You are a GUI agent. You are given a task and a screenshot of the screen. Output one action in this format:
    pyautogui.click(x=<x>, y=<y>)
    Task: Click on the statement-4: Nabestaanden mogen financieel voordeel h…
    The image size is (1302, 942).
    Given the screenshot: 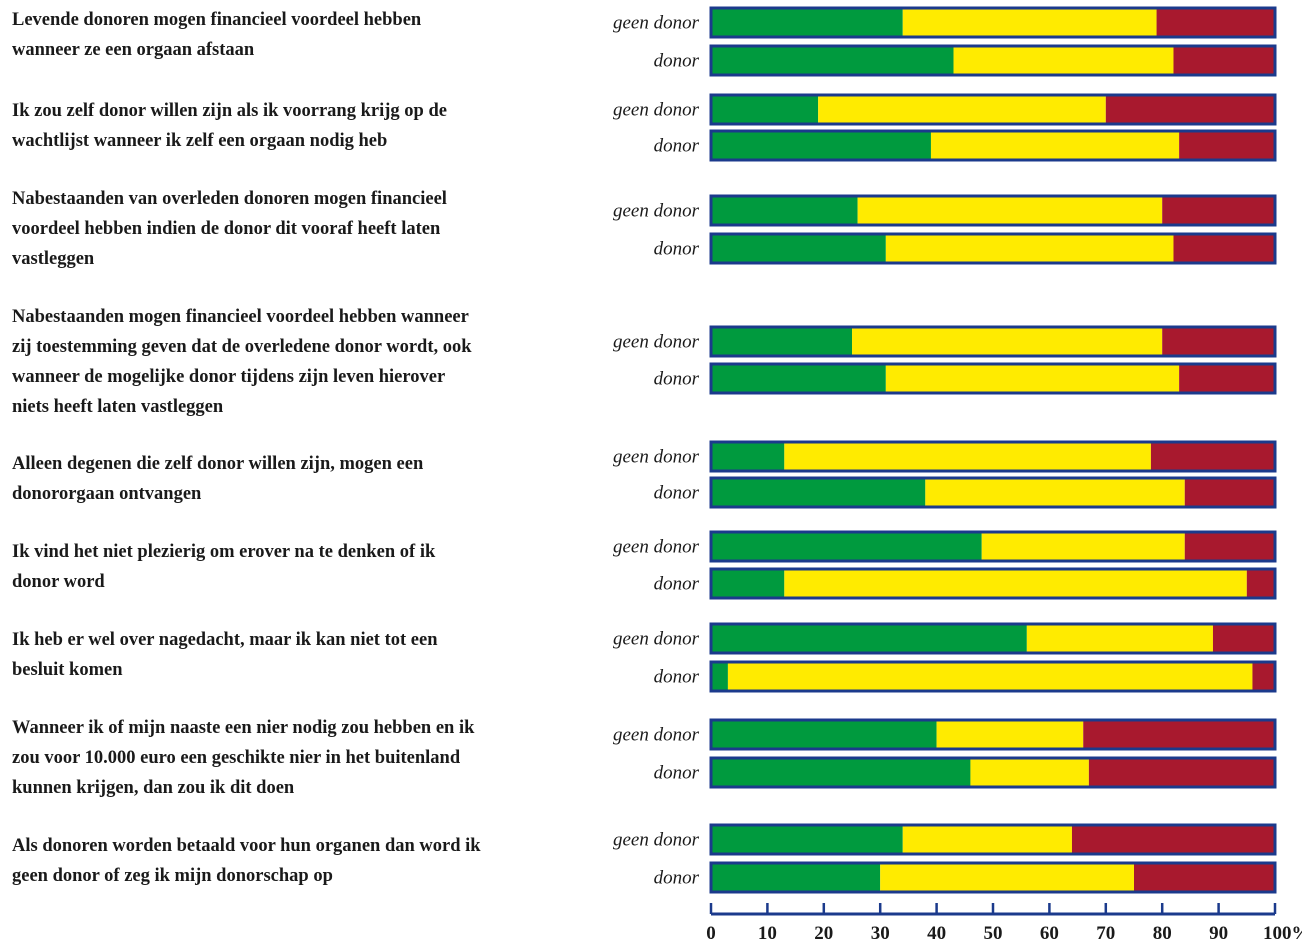 What is the action you would take?
    pyautogui.click(x=242, y=362)
    